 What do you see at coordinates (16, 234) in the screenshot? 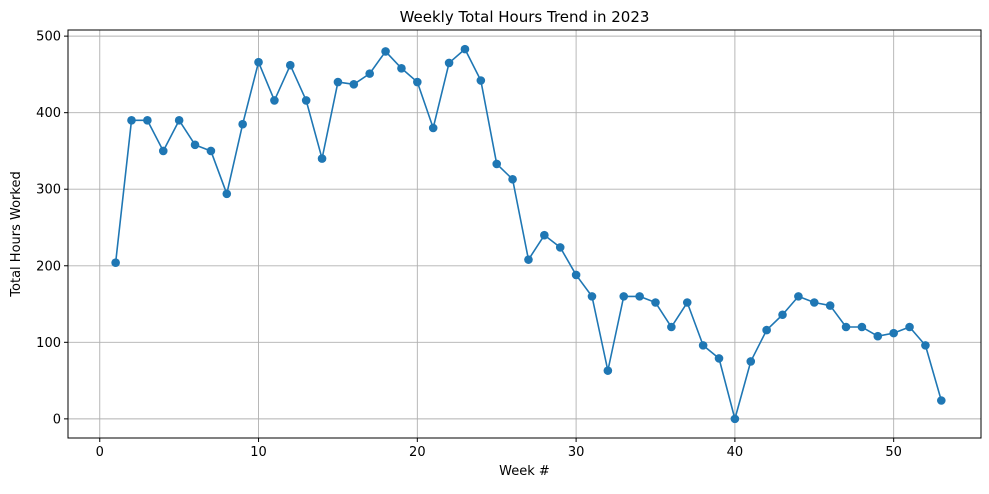
I see `y-axis-label: Total Hours Worked` at bounding box center [16, 234].